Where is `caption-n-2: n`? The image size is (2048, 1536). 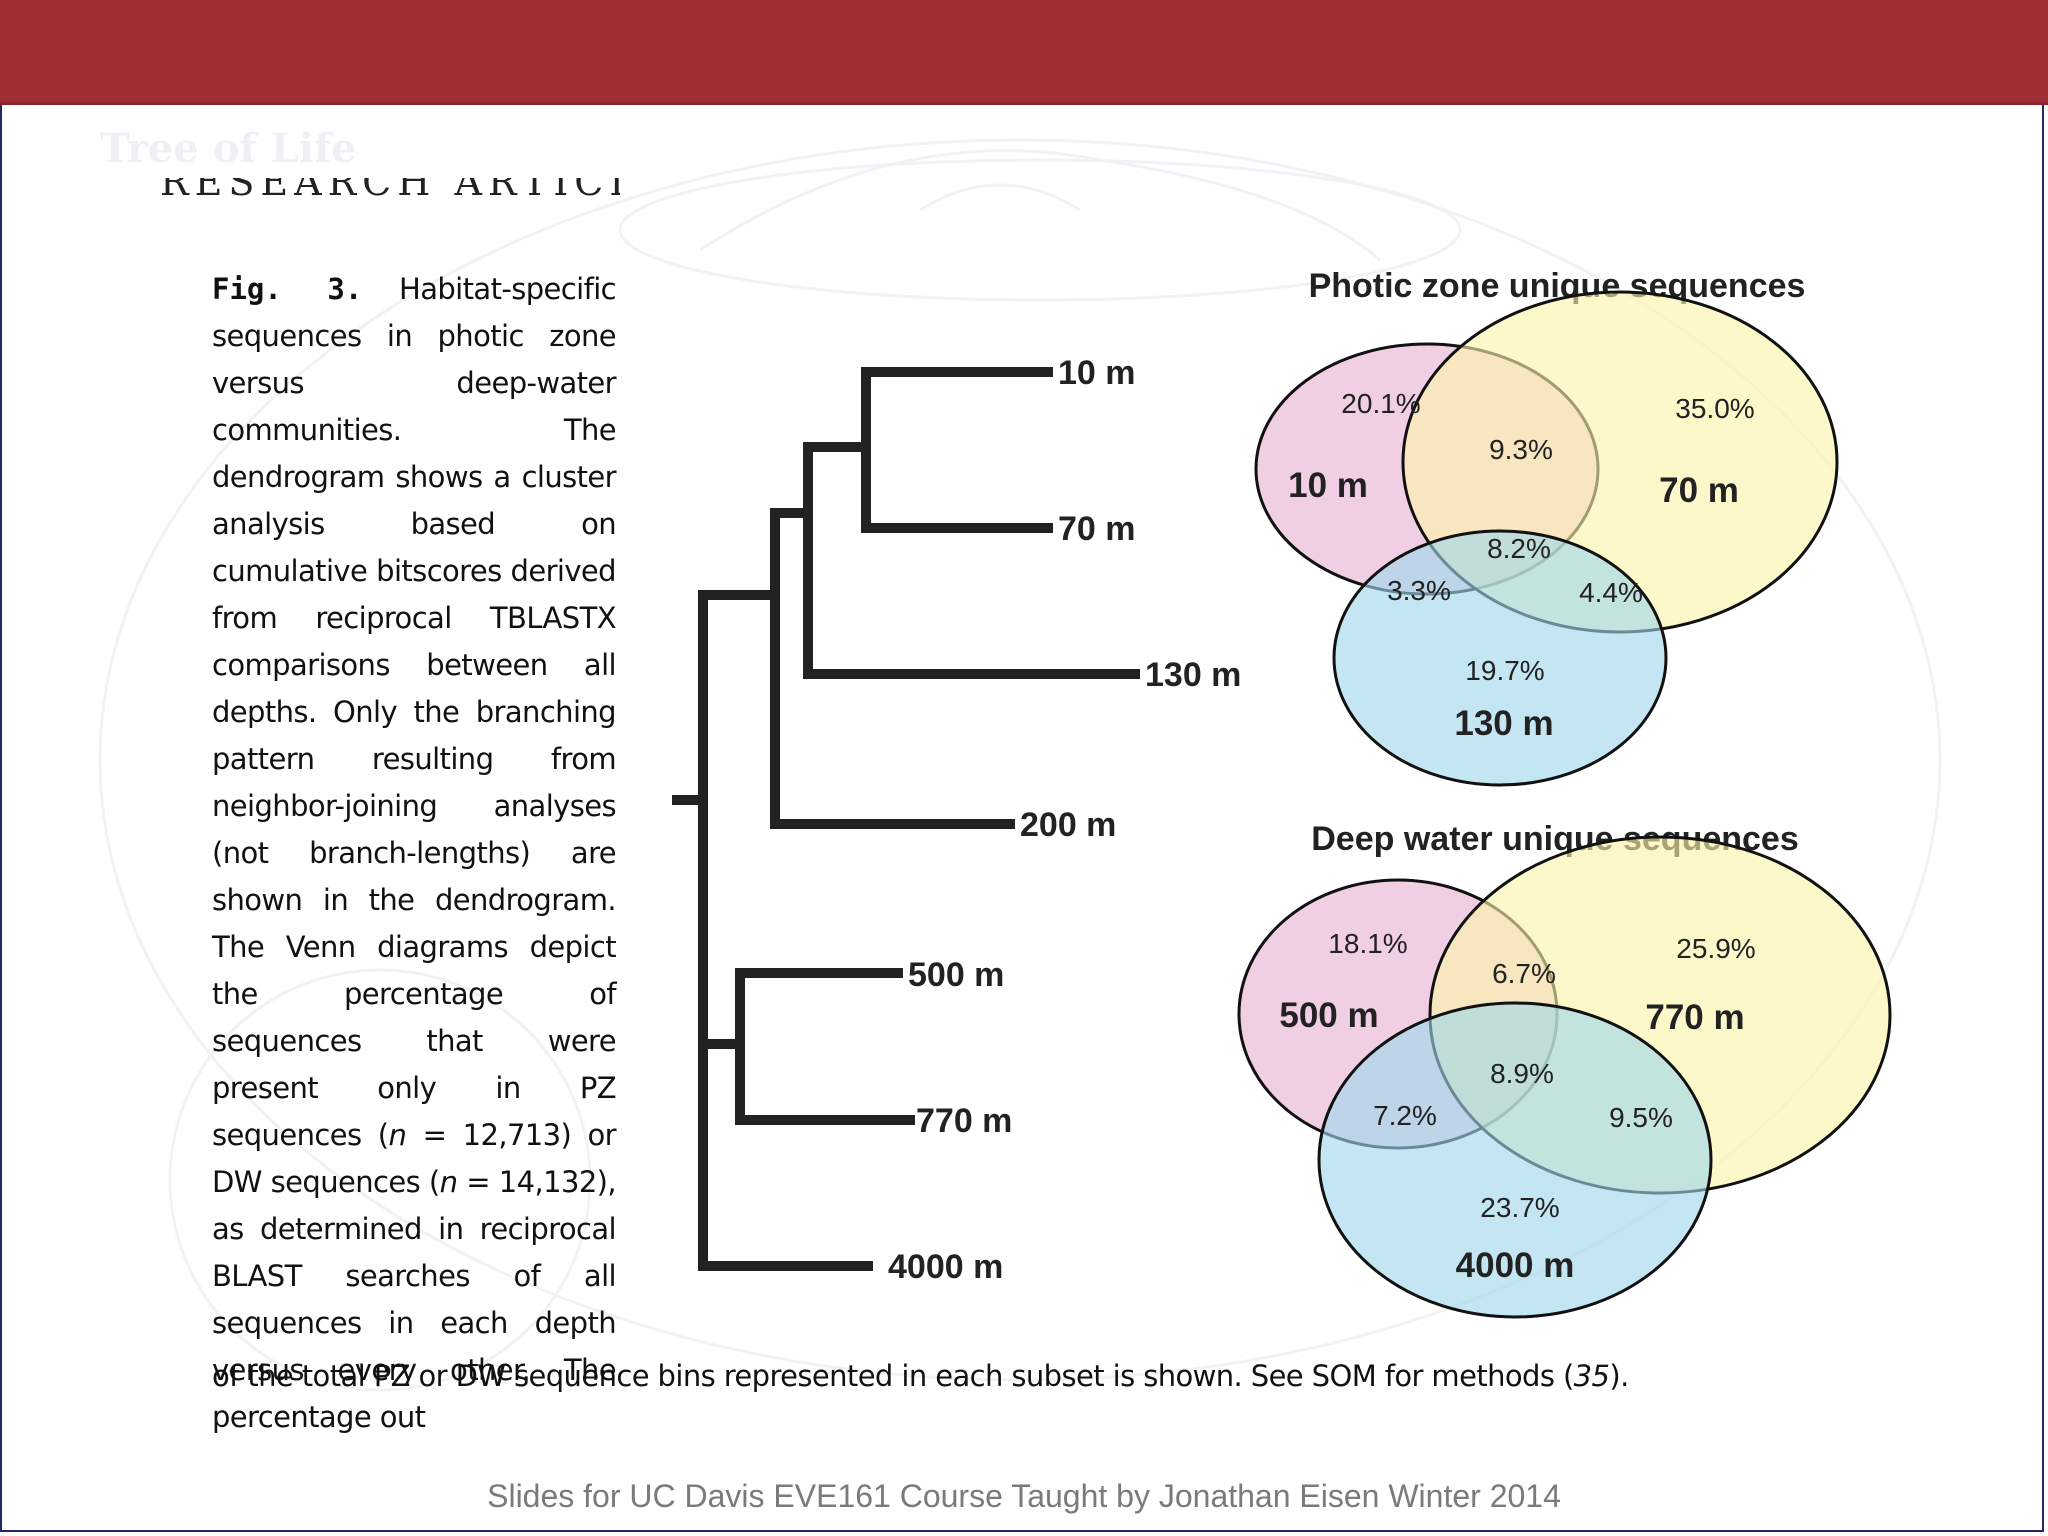
caption-n-2: n is located at coordinates (448, 1182).